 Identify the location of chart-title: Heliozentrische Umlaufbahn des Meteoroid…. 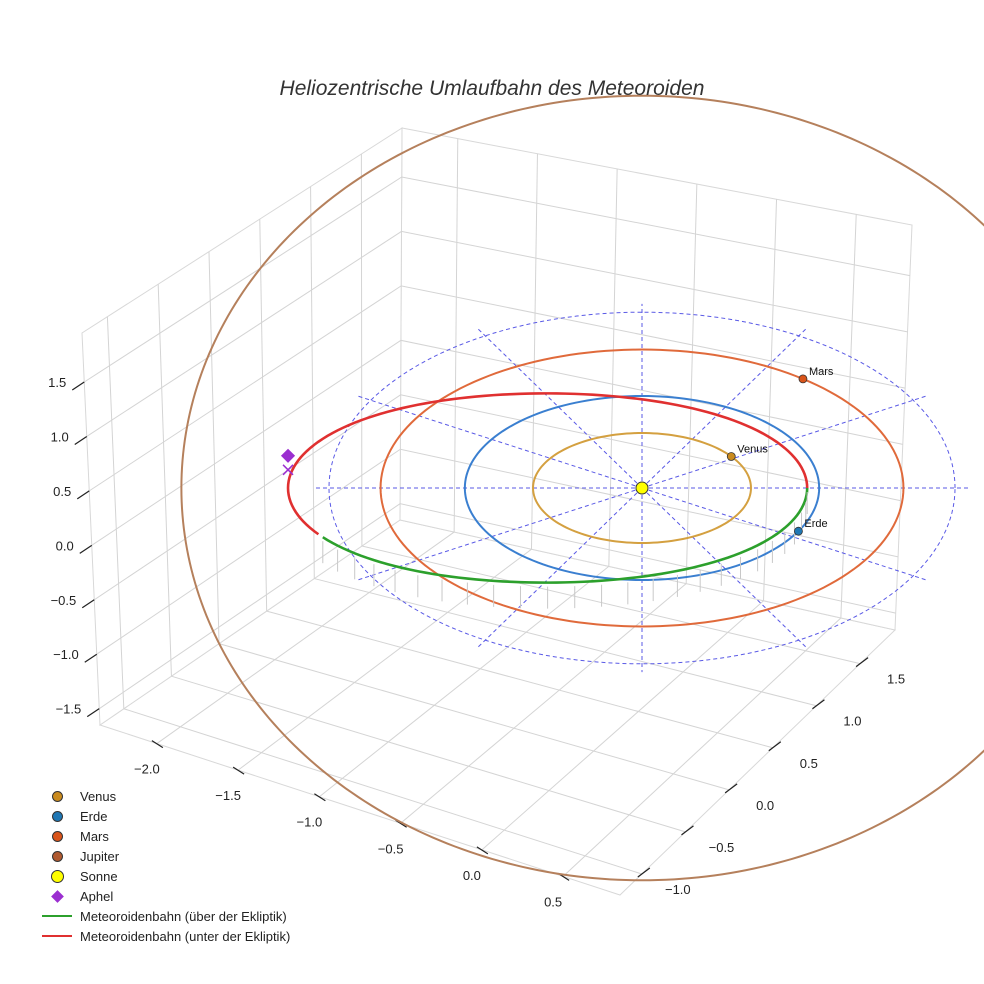
(492, 88).